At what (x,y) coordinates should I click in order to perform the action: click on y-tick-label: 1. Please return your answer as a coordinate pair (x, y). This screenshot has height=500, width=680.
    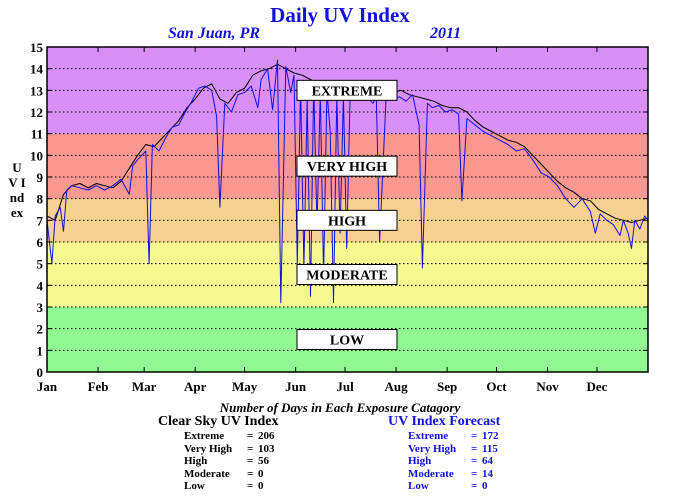
    Looking at the image, I should click on (40, 350).